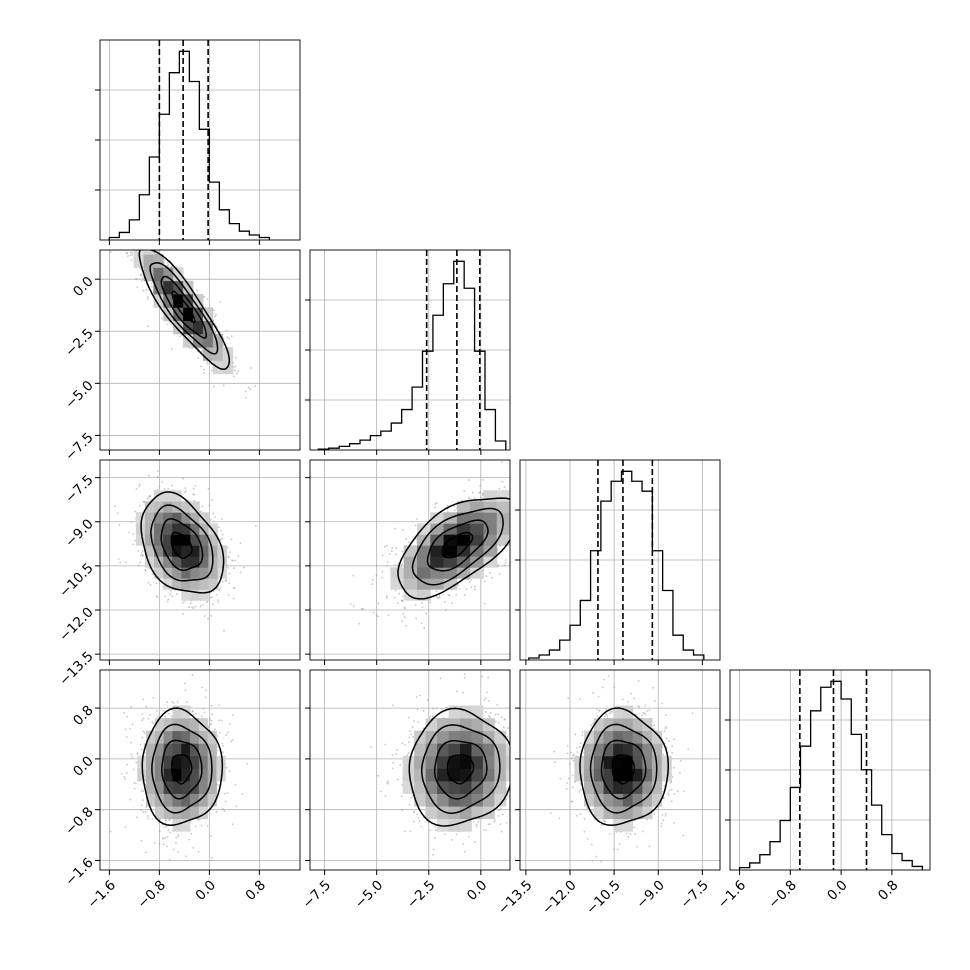 The image size is (970, 970). What do you see at coordinates (189, 145) in the screenshot?
I see `histogram-series` at bounding box center [189, 145].